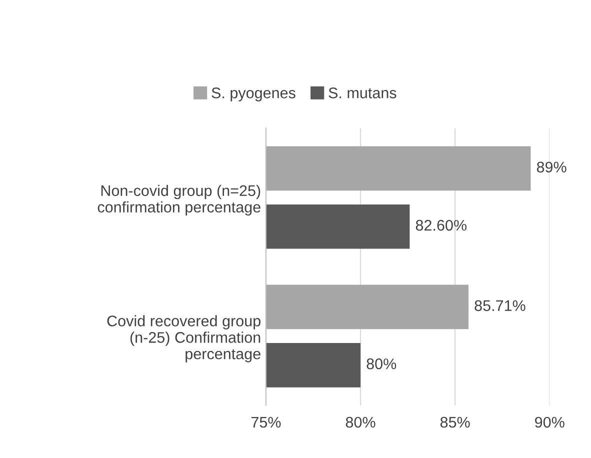 This screenshot has width=591, height=458. Describe the element at coordinates (500, 306) in the screenshot. I see `data-label: 85.71%` at that location.